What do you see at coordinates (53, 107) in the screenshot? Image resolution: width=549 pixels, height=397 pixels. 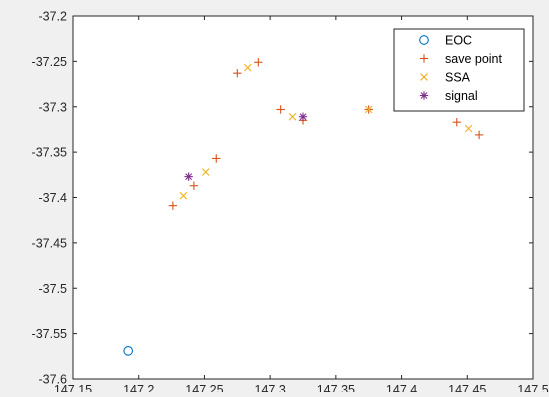 I see `y-tick-label: -37.3` at bounding box center [53, 107].